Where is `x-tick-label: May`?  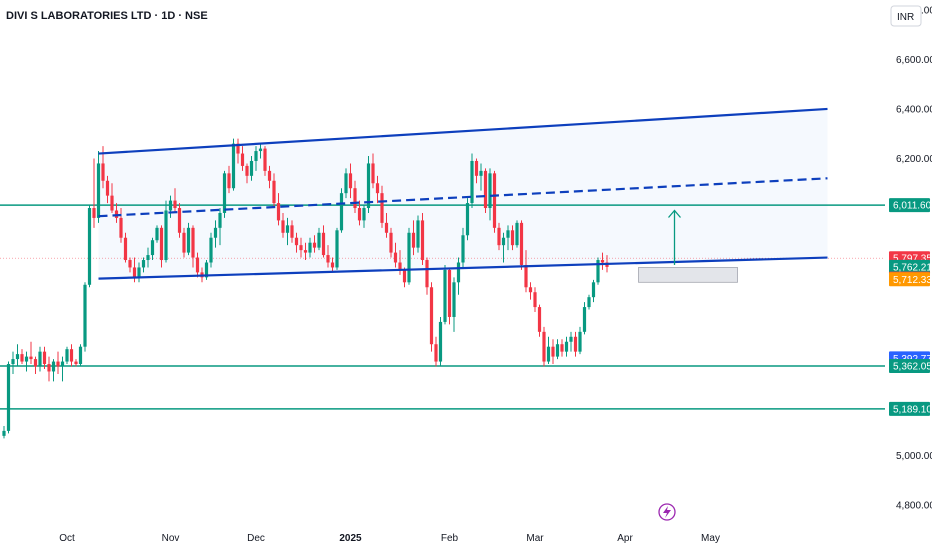
x-tick-label: May is located at coordinates (710, 538).